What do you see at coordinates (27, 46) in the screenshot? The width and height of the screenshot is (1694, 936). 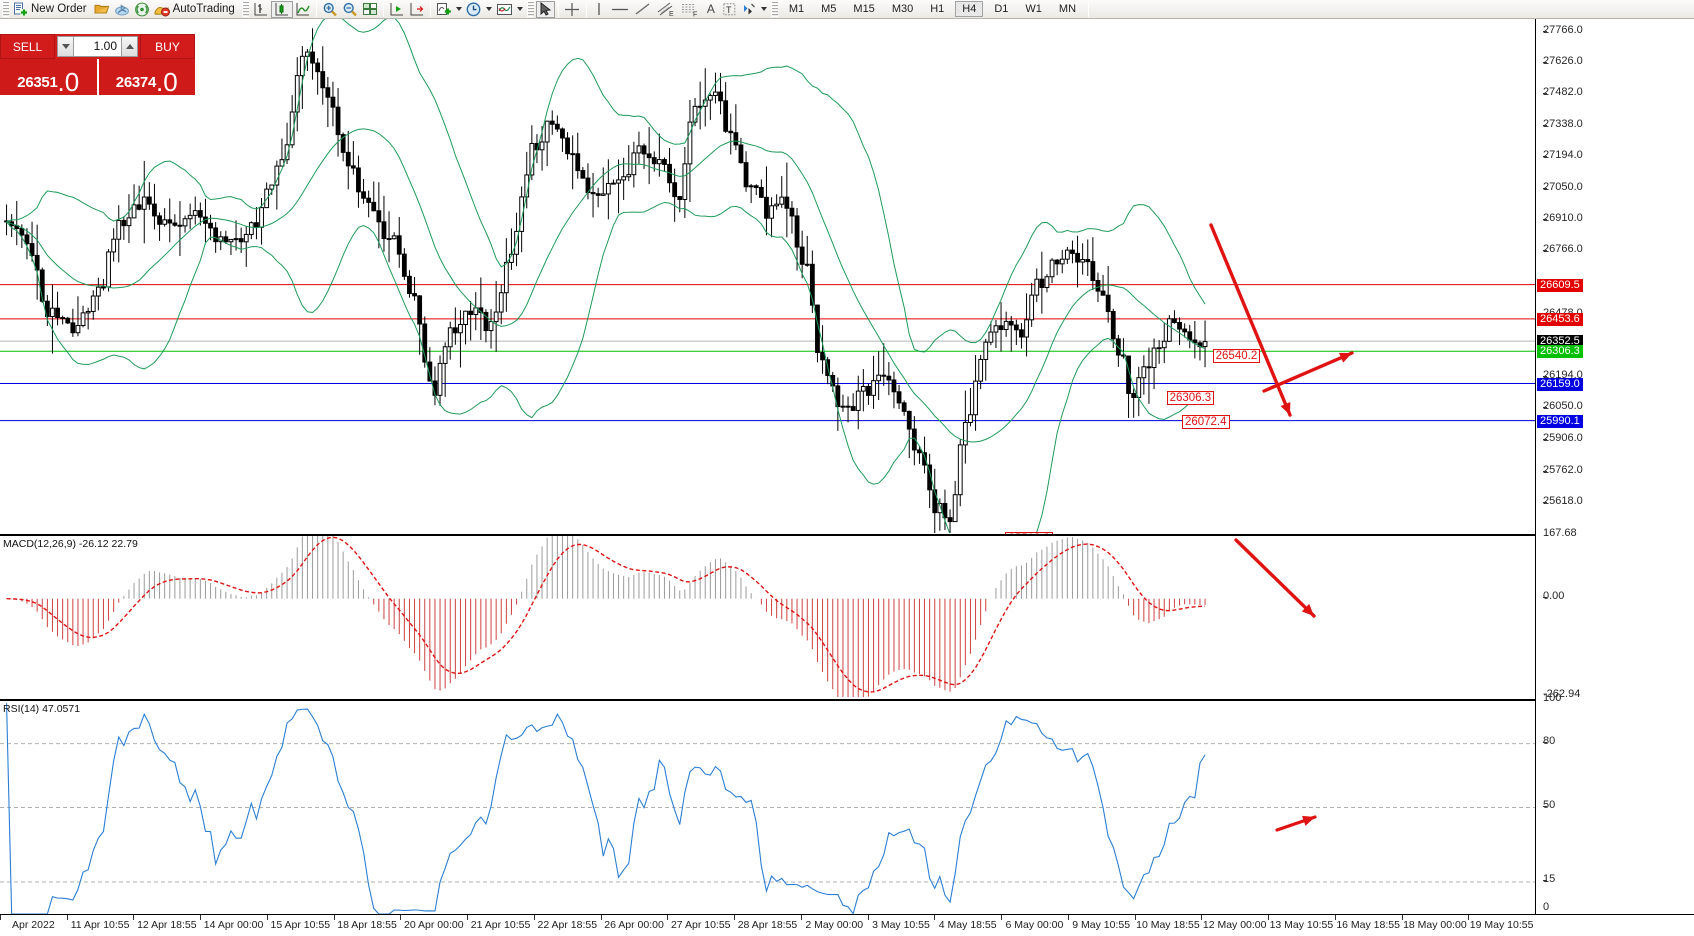 I see `sell-button: SELL` at bounding box center [27, 46].